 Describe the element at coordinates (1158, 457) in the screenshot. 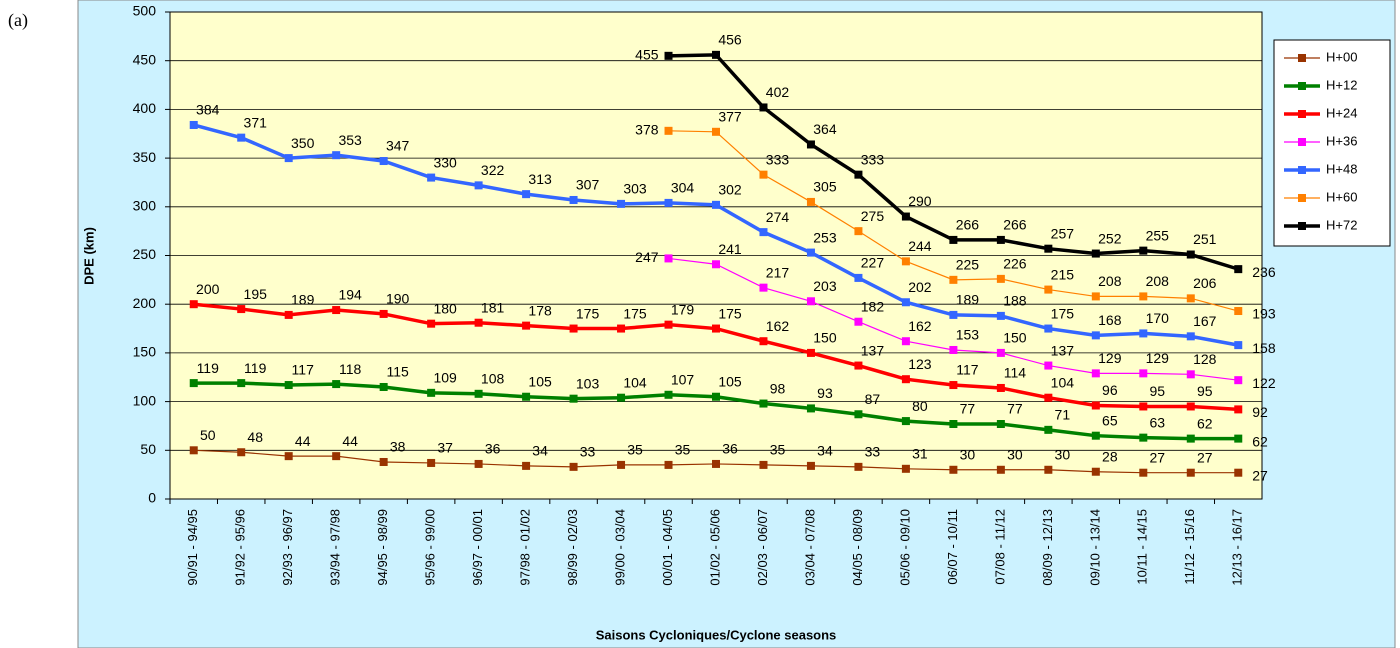

I see `data-label: 27` at that location.